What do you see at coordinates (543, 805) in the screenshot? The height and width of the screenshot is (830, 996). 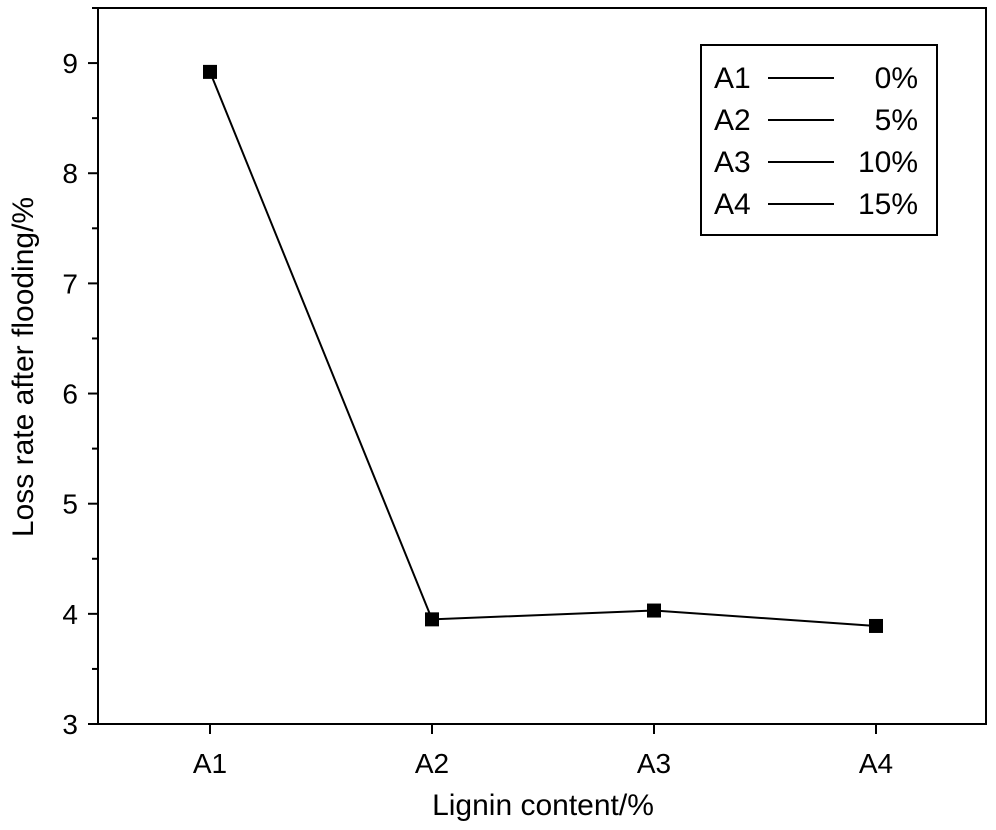 I see `x-axis-label: Lignin content/%` at bounding box center [543, 805].